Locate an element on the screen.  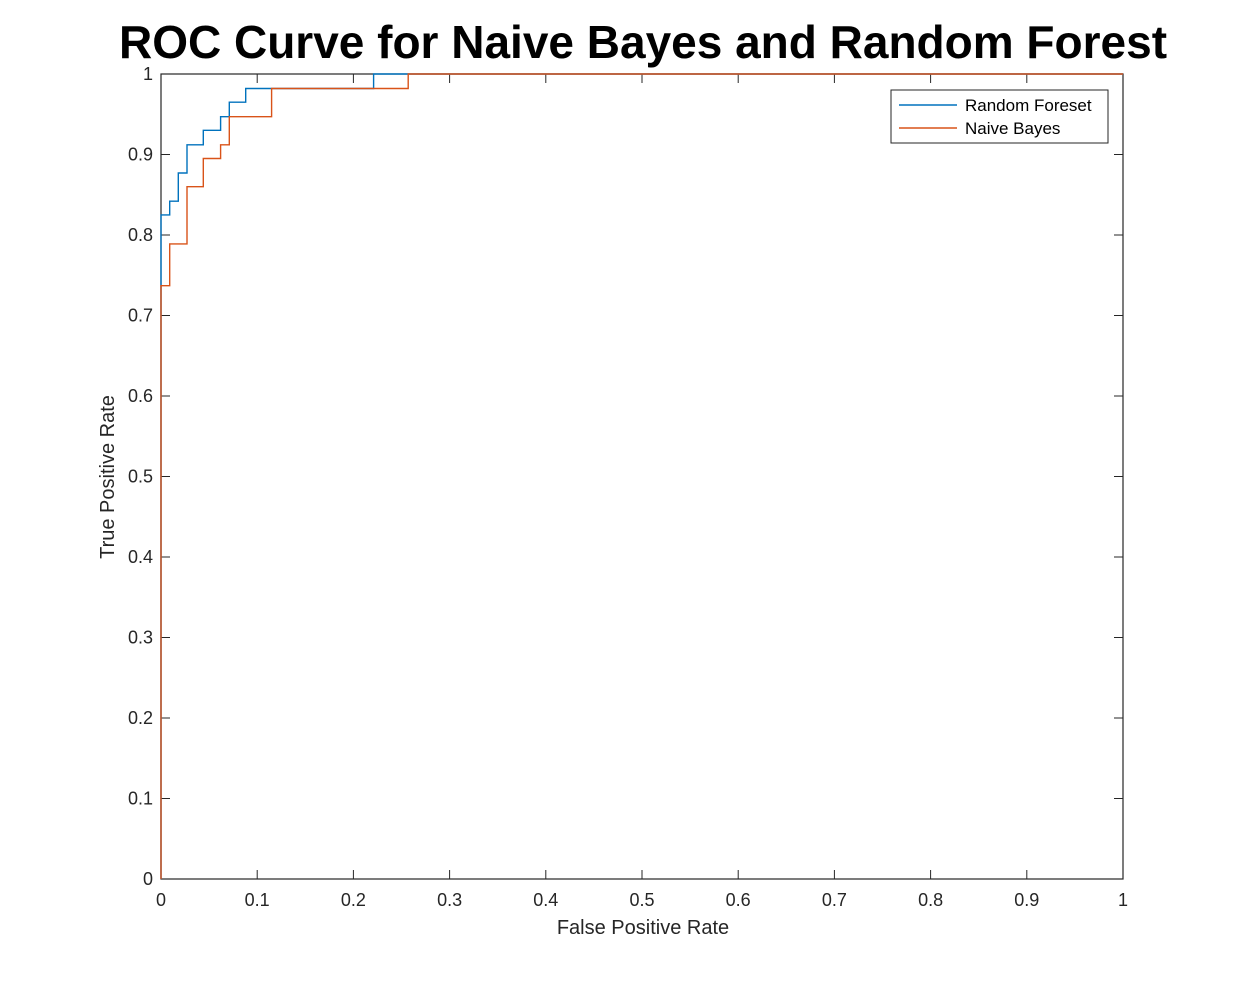
y-tick-label: 0.2 is located at coordinates (140, 718).